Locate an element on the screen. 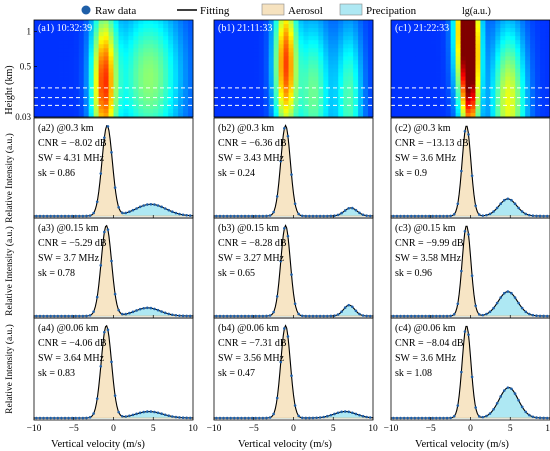 This screenshot has height=451, width=550. legend-raw-marker is located at coordinates (86, 10).